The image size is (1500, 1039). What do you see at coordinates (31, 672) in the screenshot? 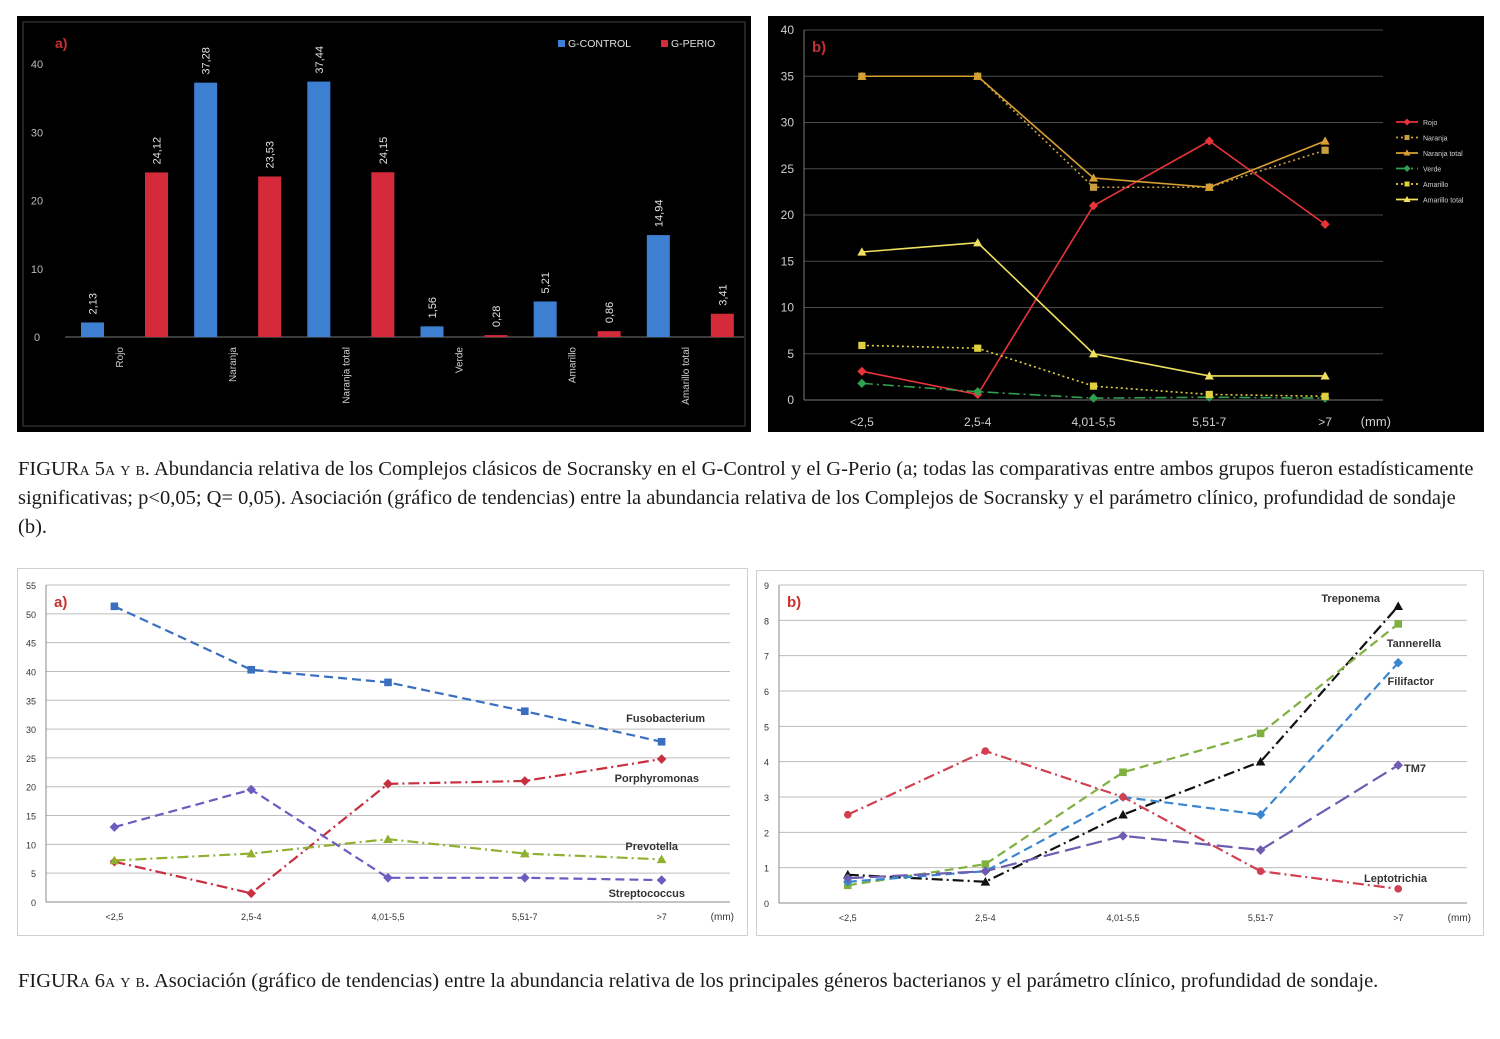
I see `fig6a-y-tick-label: 40` at bounding box center [31, 672].